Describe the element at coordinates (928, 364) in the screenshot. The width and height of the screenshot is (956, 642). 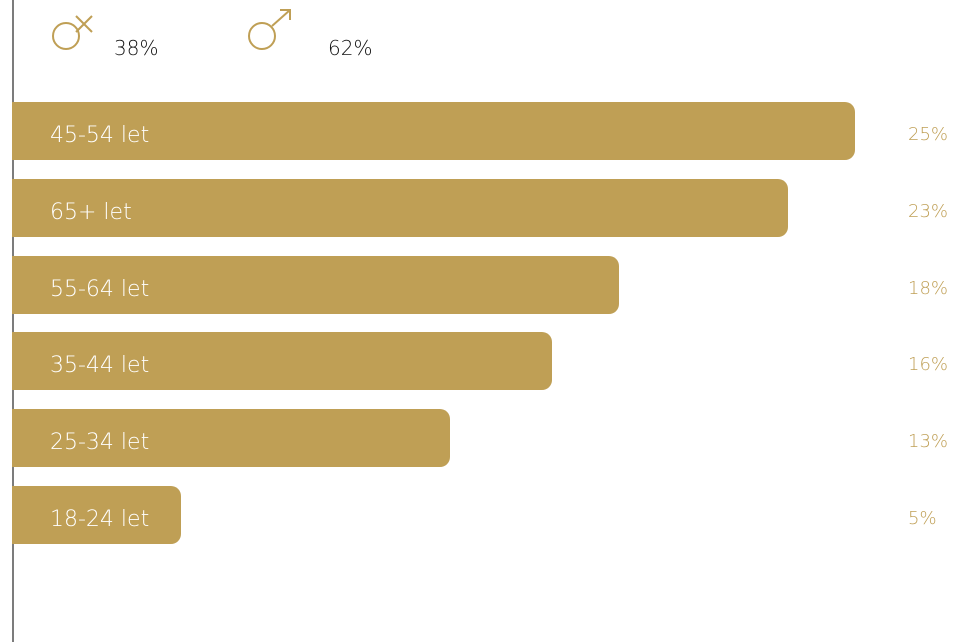
I see `bar-value-label: 16%` at that location.